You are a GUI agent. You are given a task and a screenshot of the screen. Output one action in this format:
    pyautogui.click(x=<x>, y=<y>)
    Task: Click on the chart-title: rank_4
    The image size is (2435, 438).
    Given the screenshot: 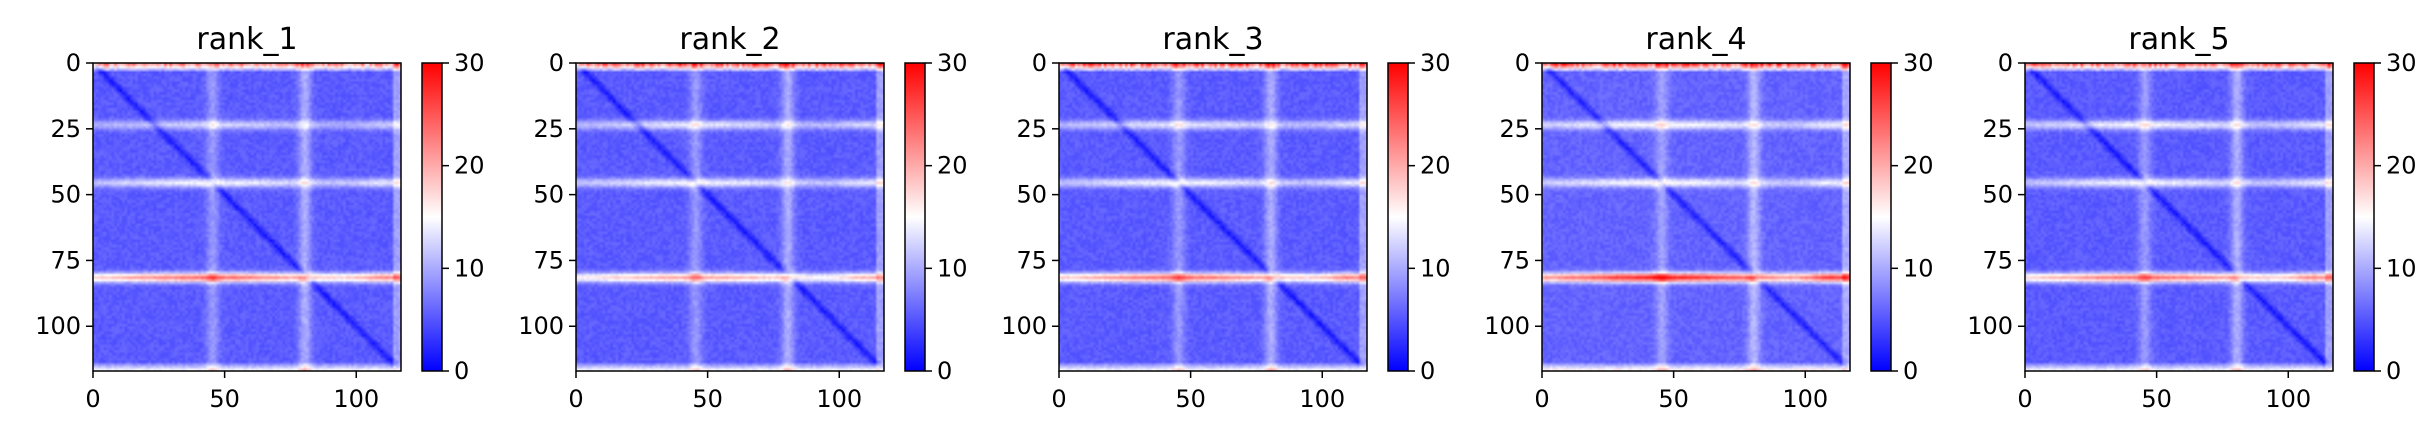 What is the action you would take?
    pyautogui.click(x=1695, y=39)
    